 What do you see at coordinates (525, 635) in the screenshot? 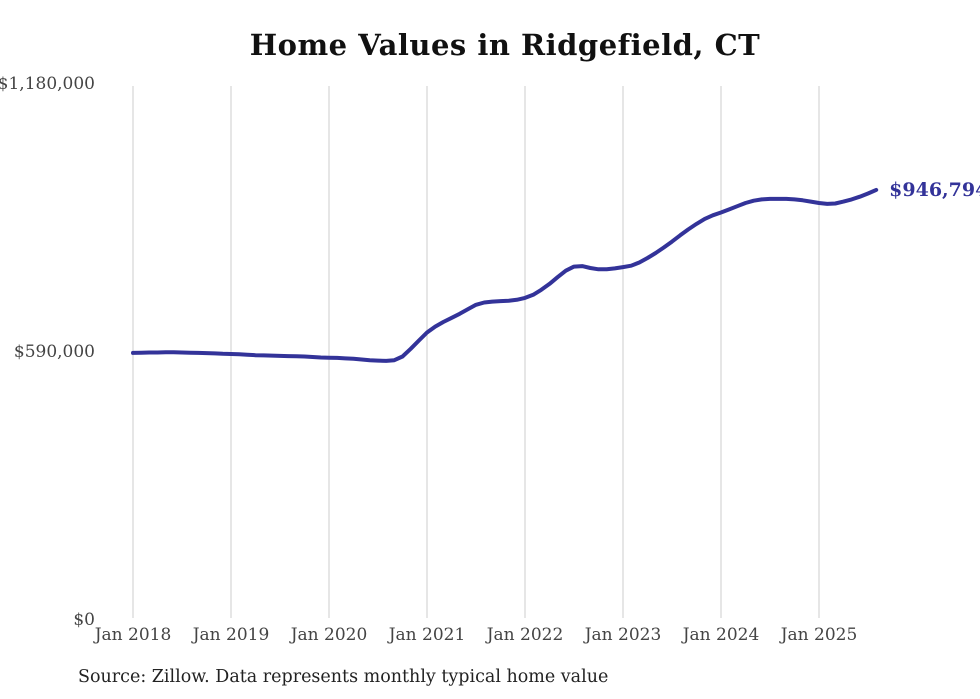
I see `x-axis-tick-label: Jan 2022` at bounding box center [525, 635].